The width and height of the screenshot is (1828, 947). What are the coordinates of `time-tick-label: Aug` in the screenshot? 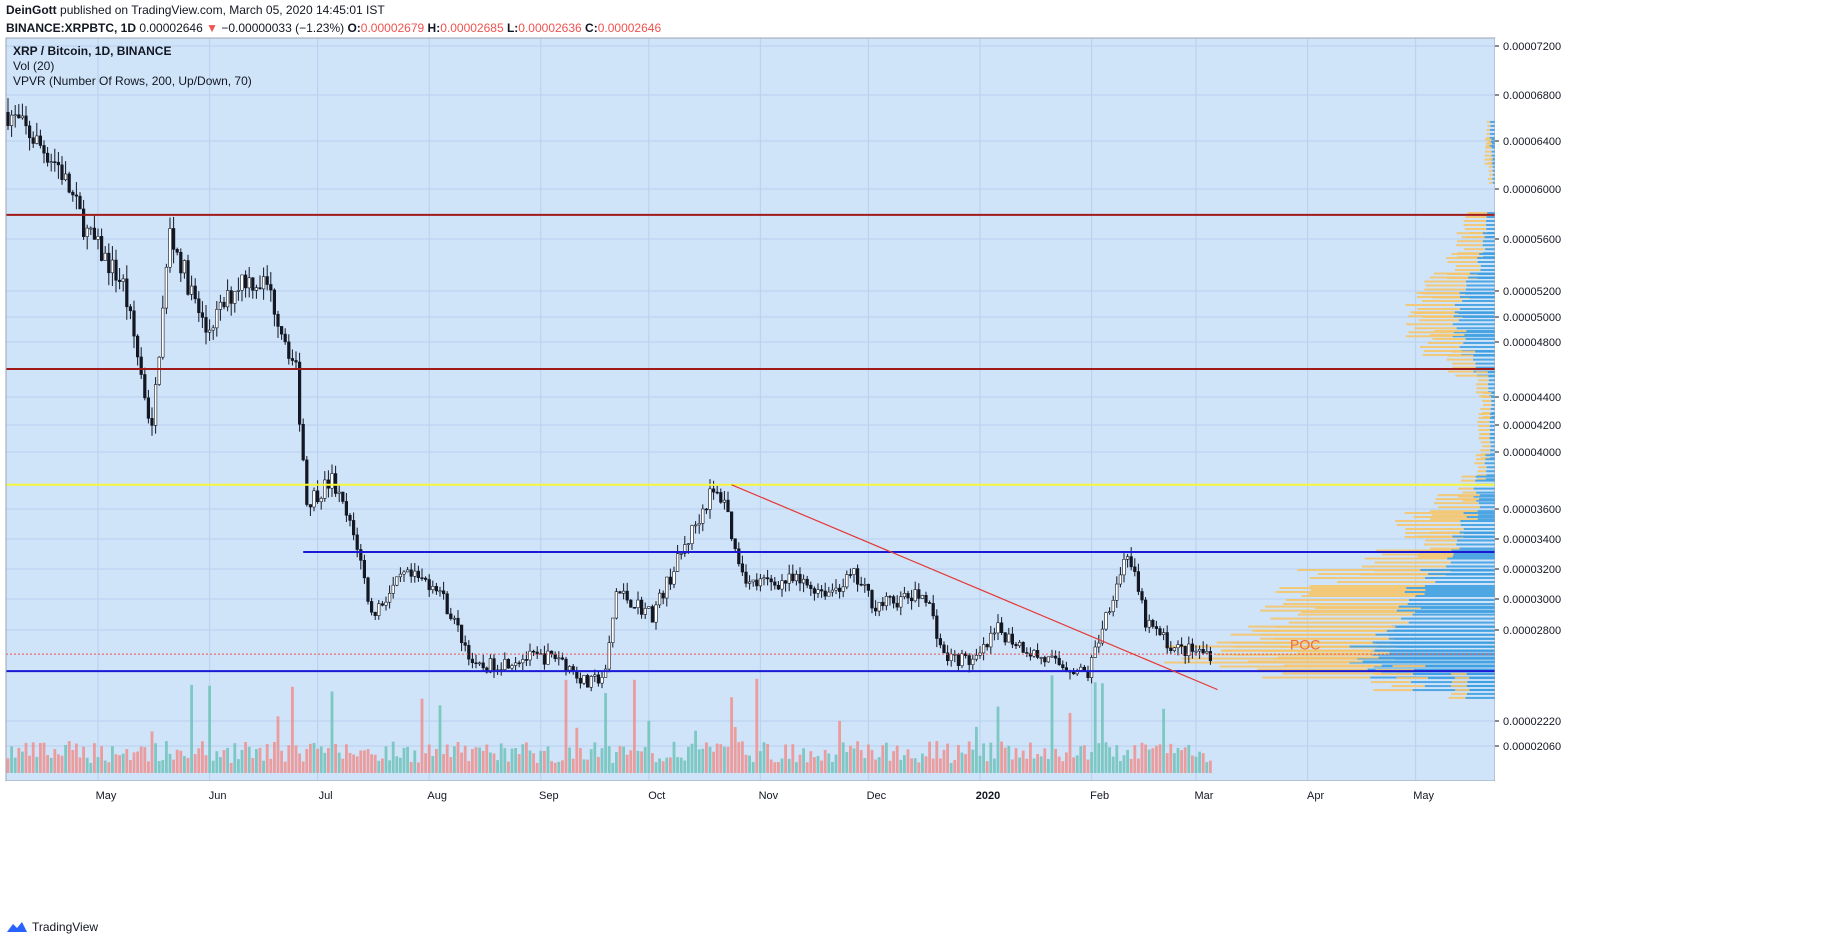 It's located at (437, 796).